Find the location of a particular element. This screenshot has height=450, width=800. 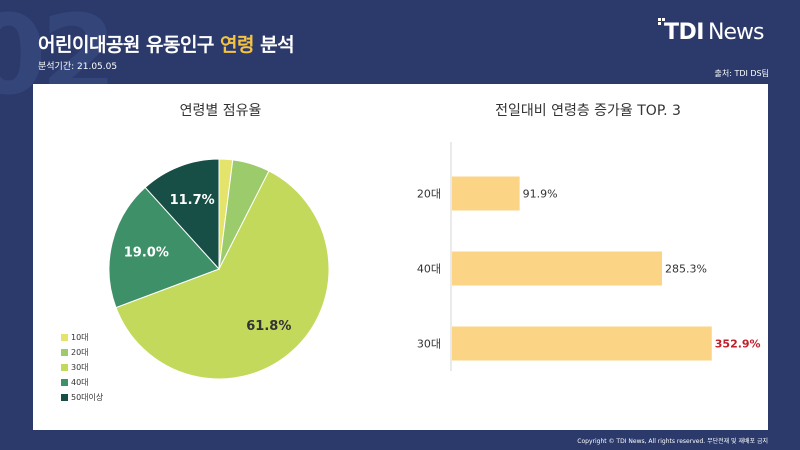

bar-20대 is located at coordinates (486, 193).